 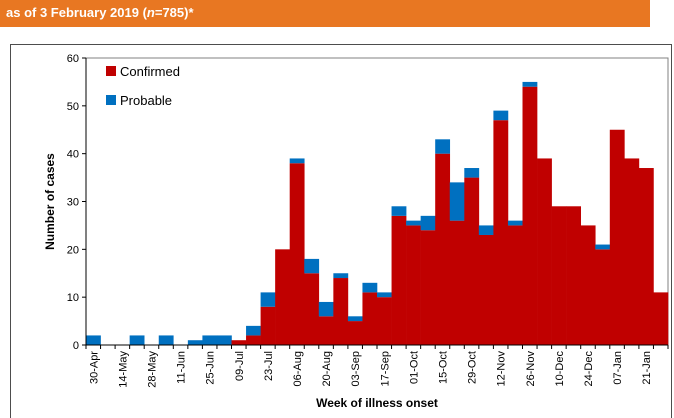 I want to click on chart-title: as of 3 February 2019 (n=785)*, so click(x=100, y=12).